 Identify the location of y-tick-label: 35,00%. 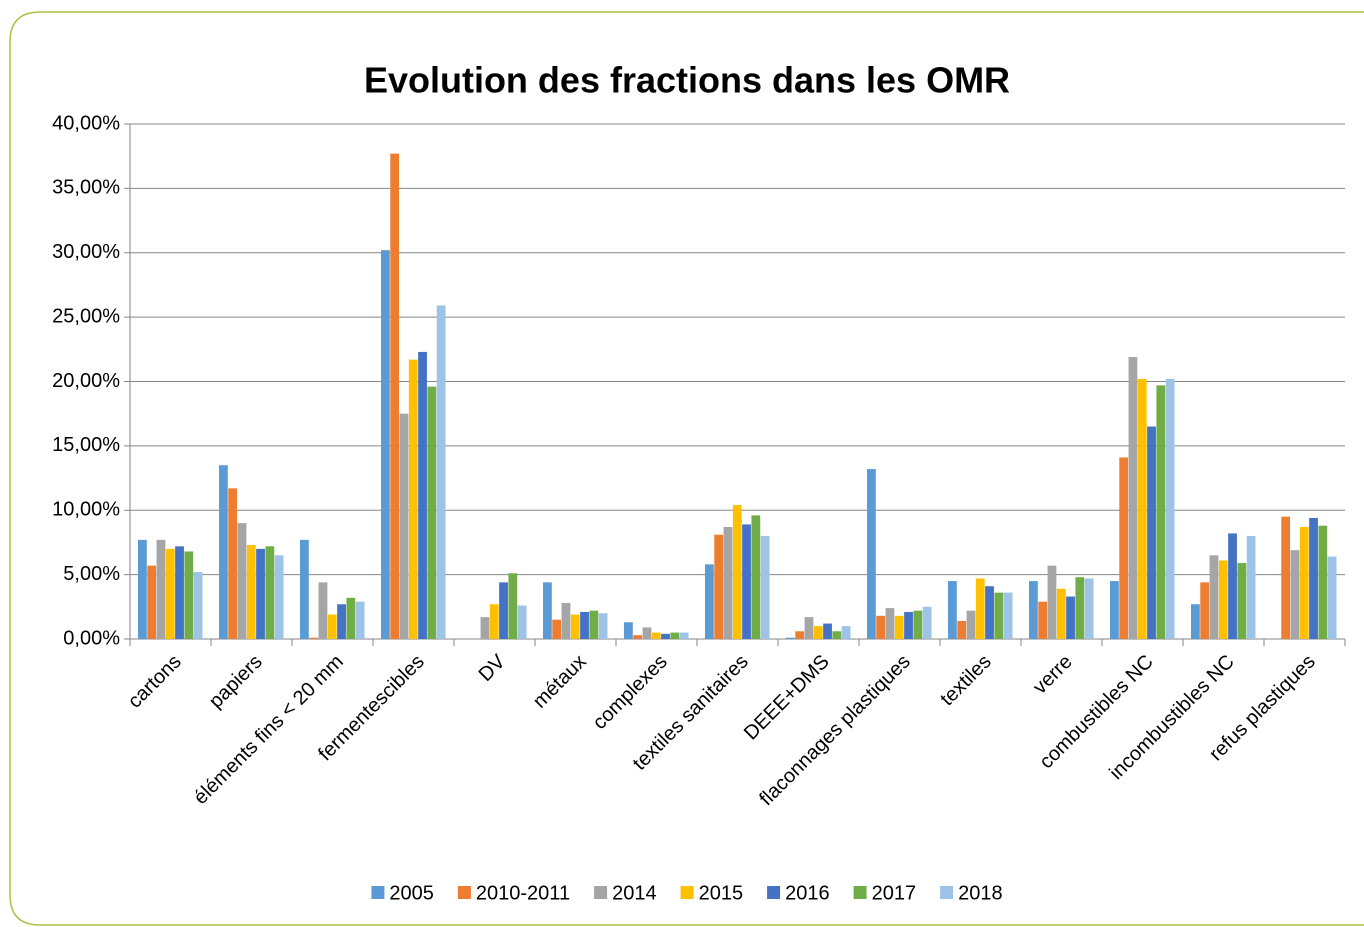
(86, 188).